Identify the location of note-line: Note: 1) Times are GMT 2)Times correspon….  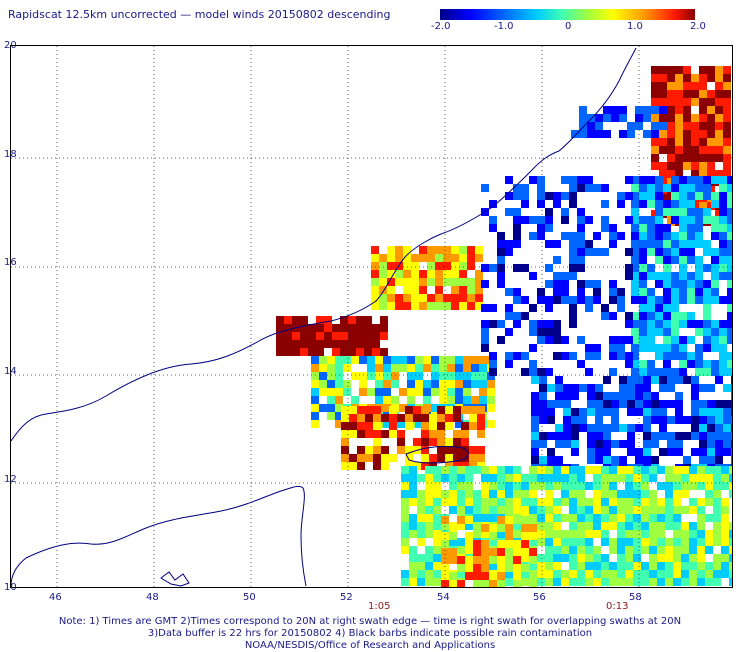
(370, 621).